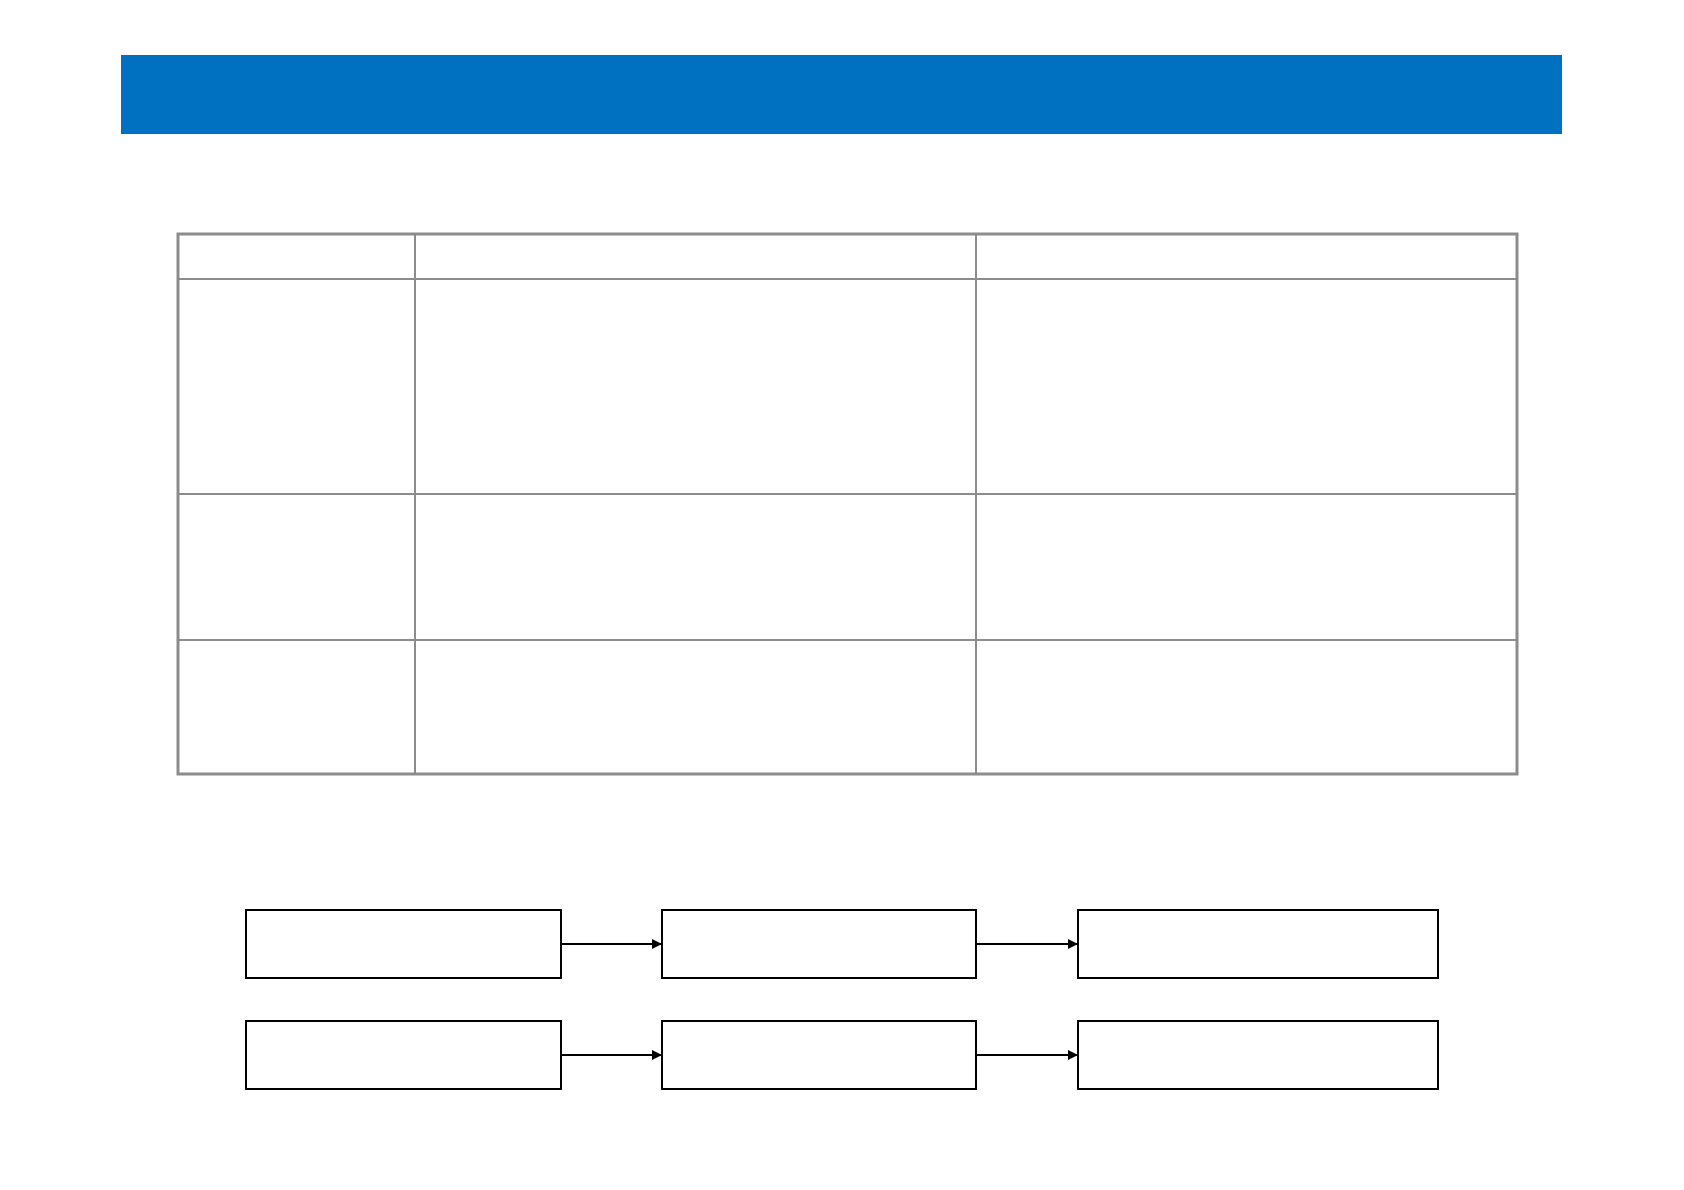 This screenshot has width=1684, height=1190. Describe the element at coordinates (842, 999) in the screenshot. I see `flow-diagram` at that location.